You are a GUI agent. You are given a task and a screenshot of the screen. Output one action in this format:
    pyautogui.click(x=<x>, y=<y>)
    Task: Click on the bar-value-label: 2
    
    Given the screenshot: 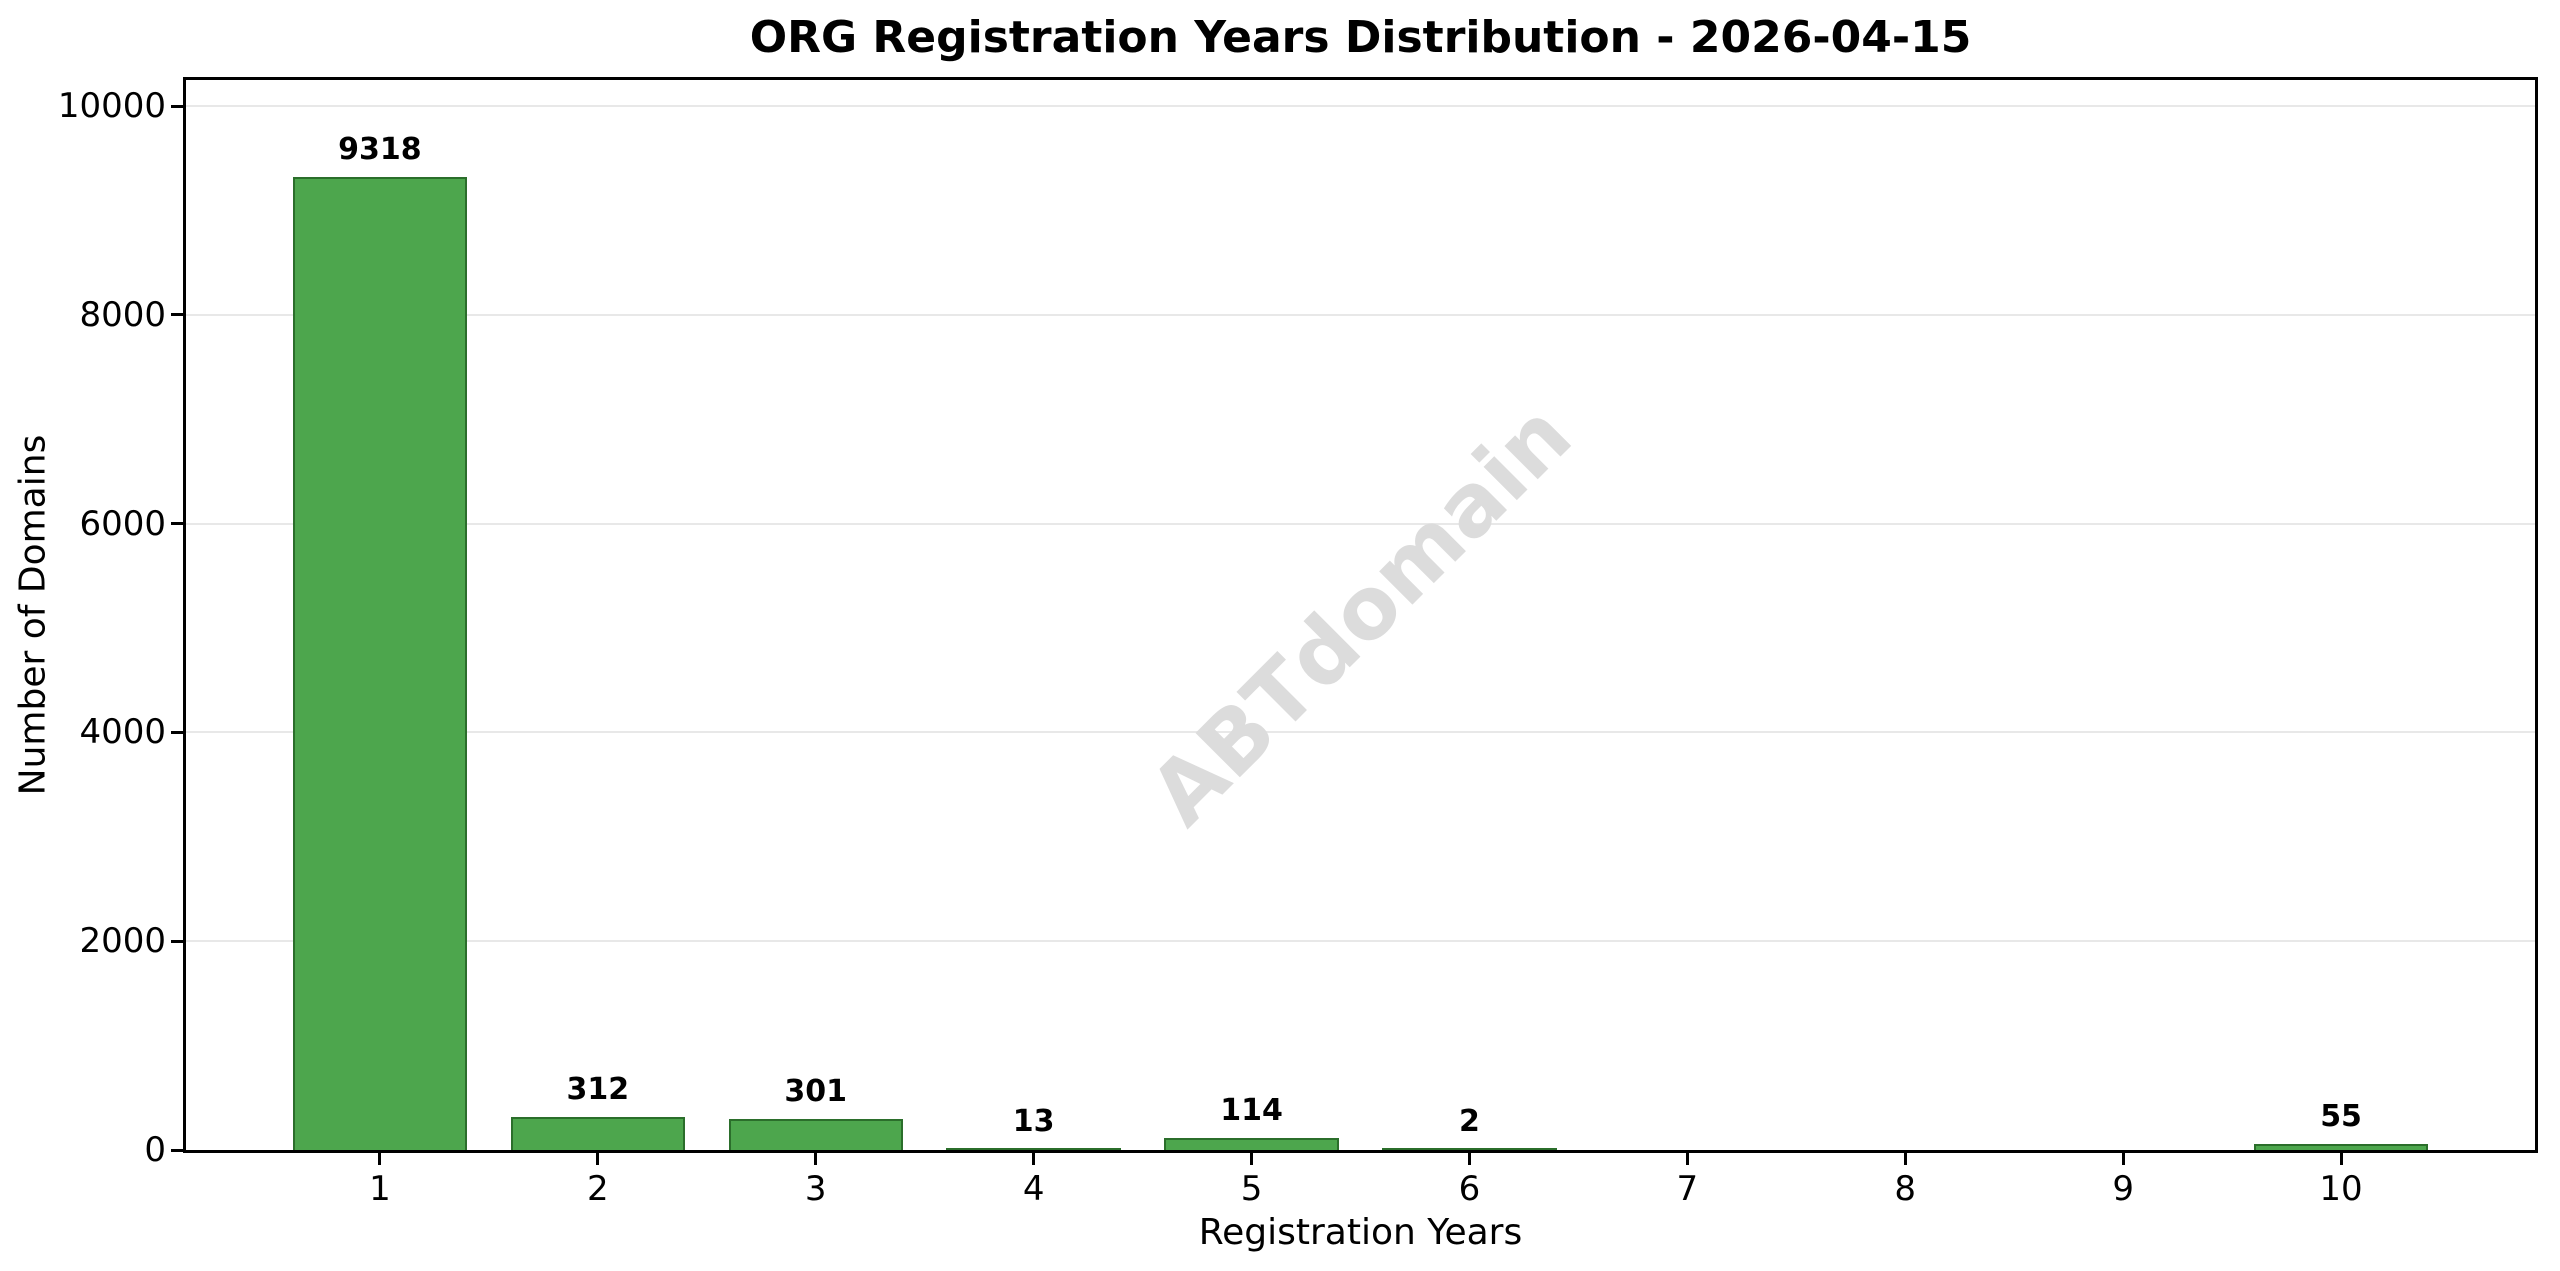 What is the action you would take?
    pyautogui.click(x=1469, y=1121)
    